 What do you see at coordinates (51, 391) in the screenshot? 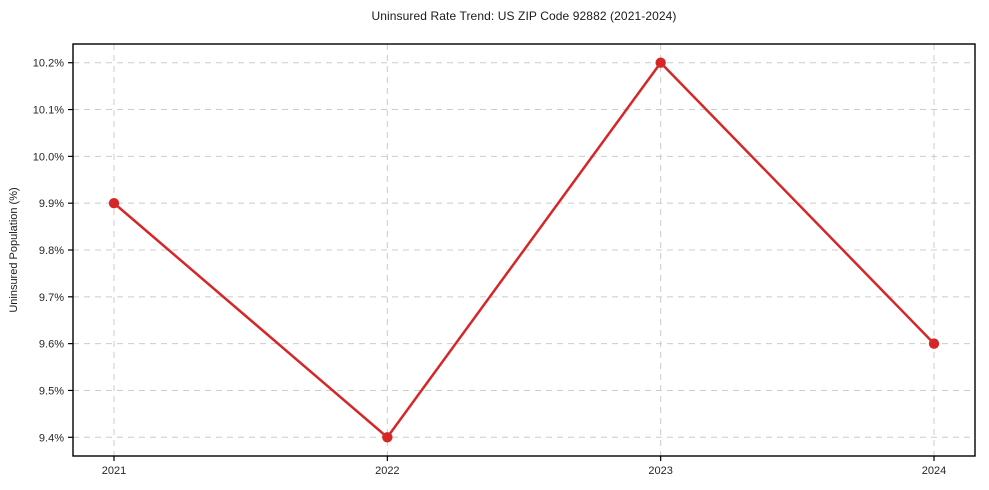
I see `y-tick-label: 9.5%` at bounding box center [51, 391].